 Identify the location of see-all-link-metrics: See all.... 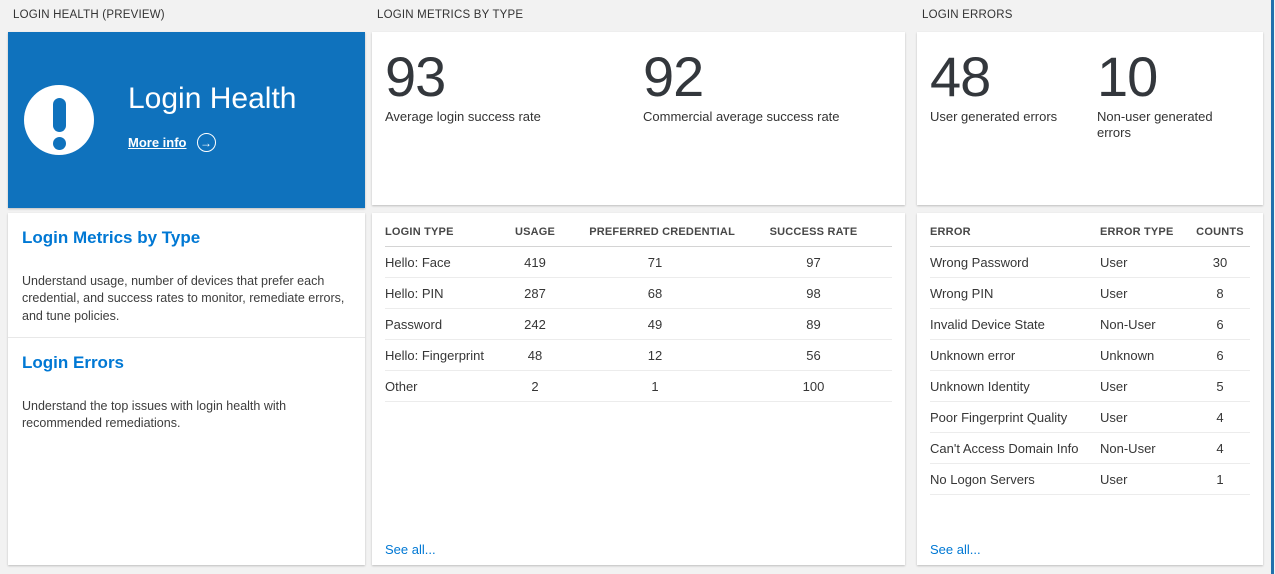
(410, 549).